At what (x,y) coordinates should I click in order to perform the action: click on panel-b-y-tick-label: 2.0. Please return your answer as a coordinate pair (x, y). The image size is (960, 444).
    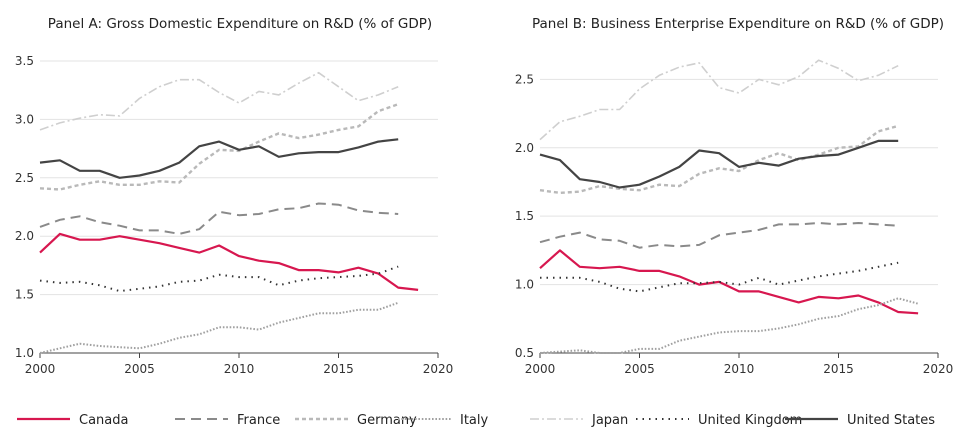
    Looking at the image, I should click on (524, 148).